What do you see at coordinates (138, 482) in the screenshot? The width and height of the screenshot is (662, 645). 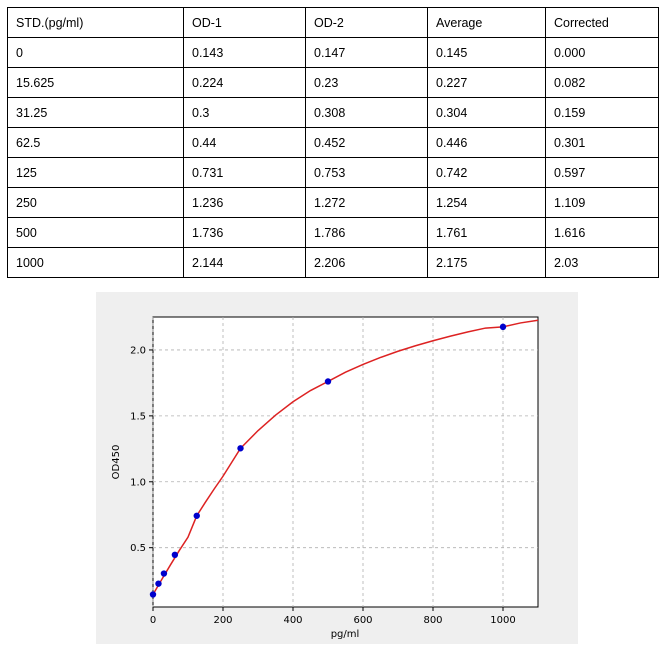 I see `y-tick-label: 1.0` at bounding box center [138, 482].